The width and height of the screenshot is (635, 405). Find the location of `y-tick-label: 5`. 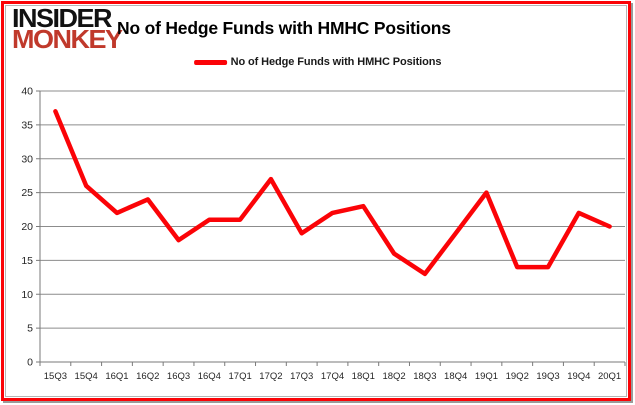

y-tick-label: 5 is located at coordinates (30, 329).